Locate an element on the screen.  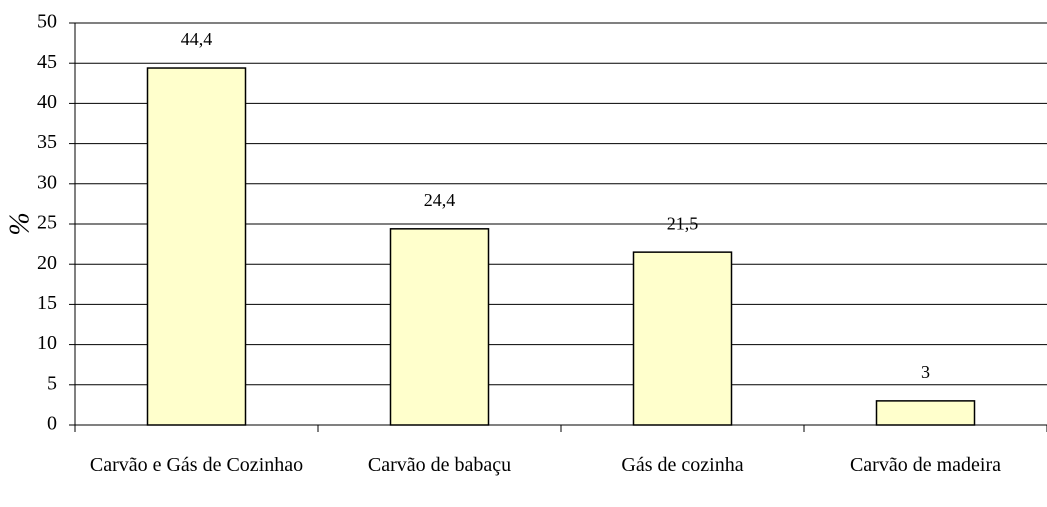
x-tick-label: Carvão e Gás de Cozinhao is located at coordinates (196, 465).